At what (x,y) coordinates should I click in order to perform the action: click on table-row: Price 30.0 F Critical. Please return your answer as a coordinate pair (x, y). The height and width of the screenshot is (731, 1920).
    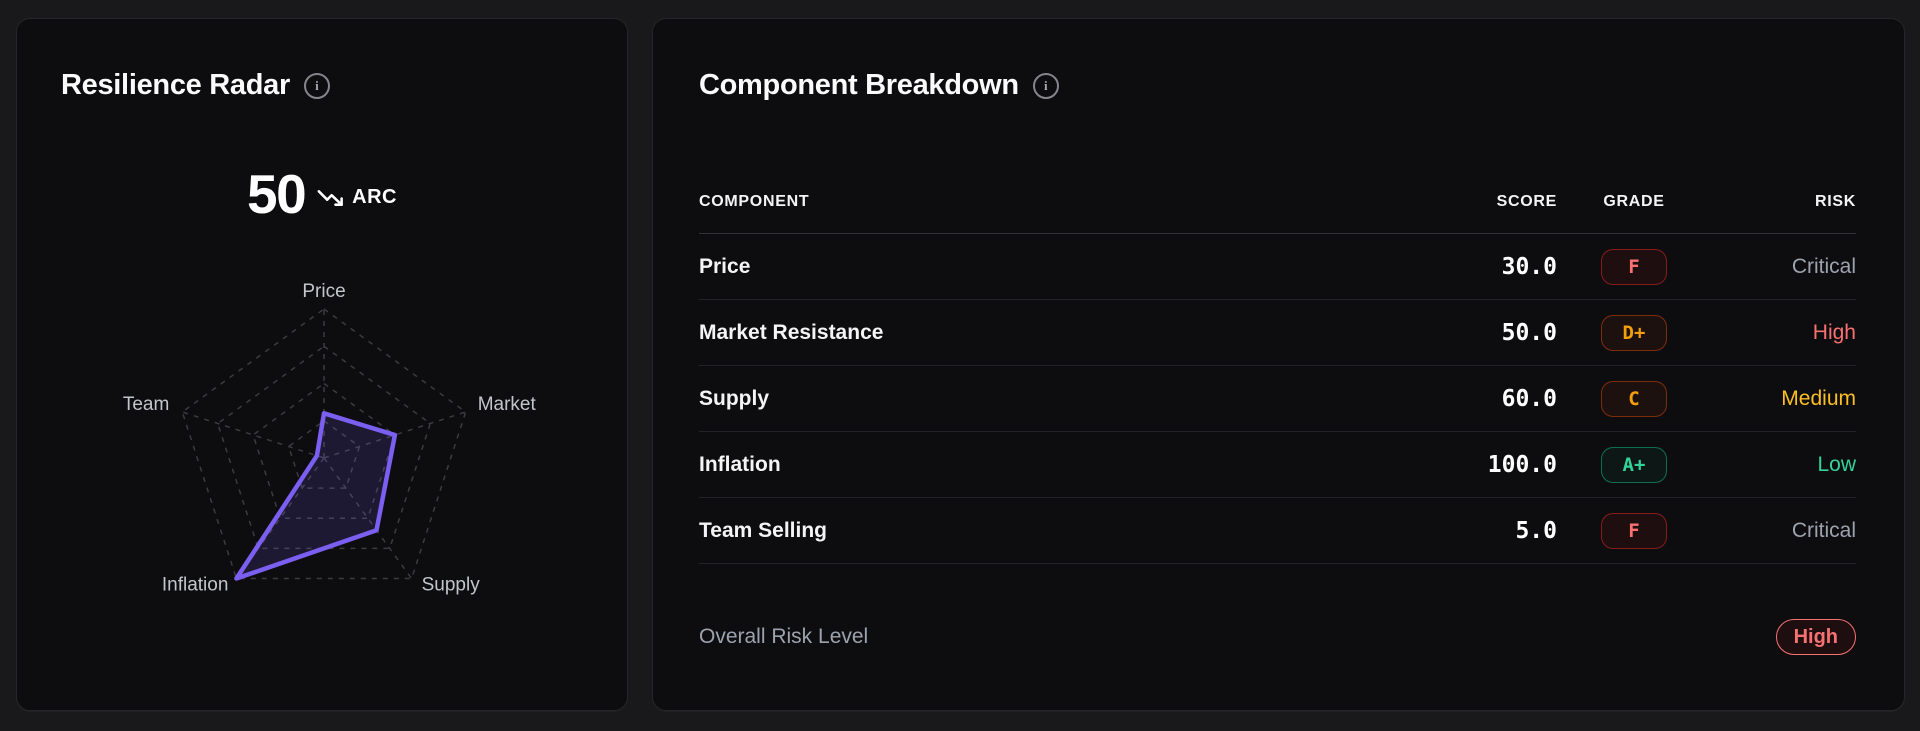
    Looking at the image, I should click on (1277, 267).